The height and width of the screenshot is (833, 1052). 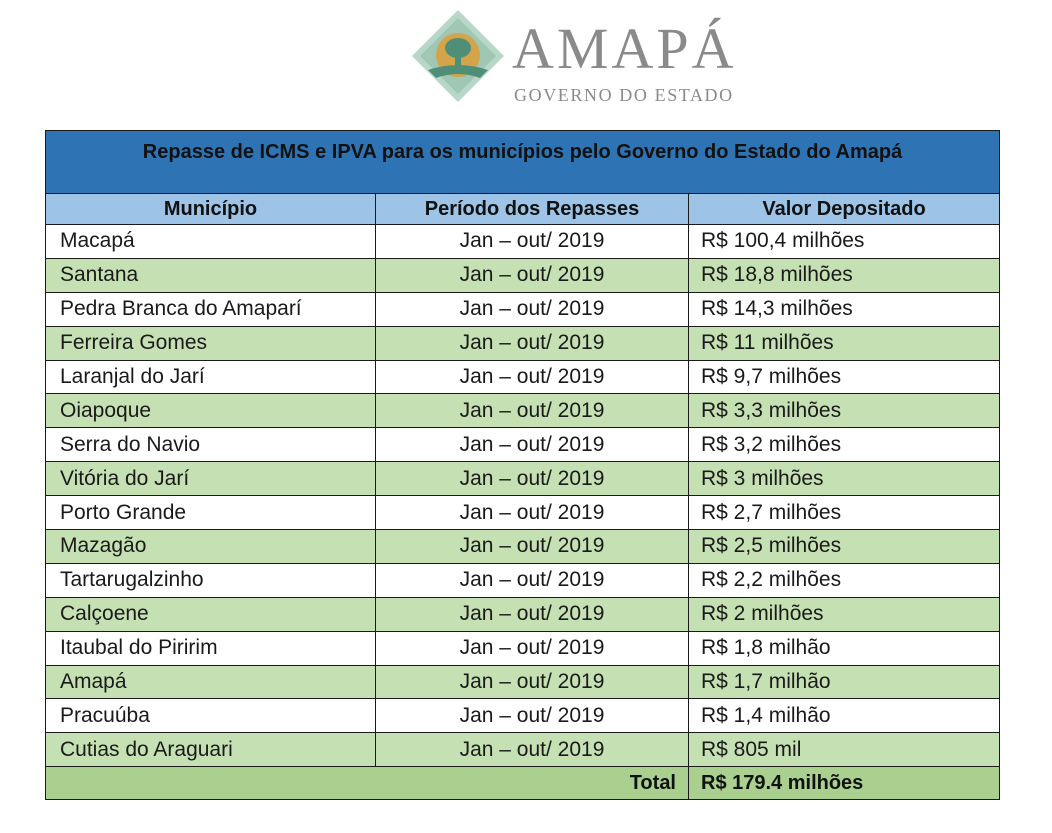 I want to click on valor-cell: R$ 3,3 milhões, so click(x=844, y=411).